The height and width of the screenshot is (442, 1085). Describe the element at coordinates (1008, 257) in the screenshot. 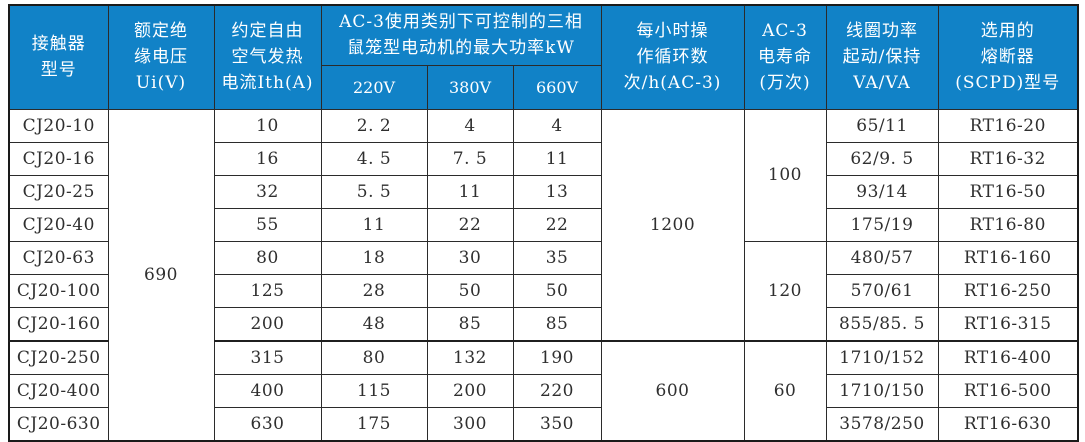

I see `cell-fuse: RT16-160` at that location.